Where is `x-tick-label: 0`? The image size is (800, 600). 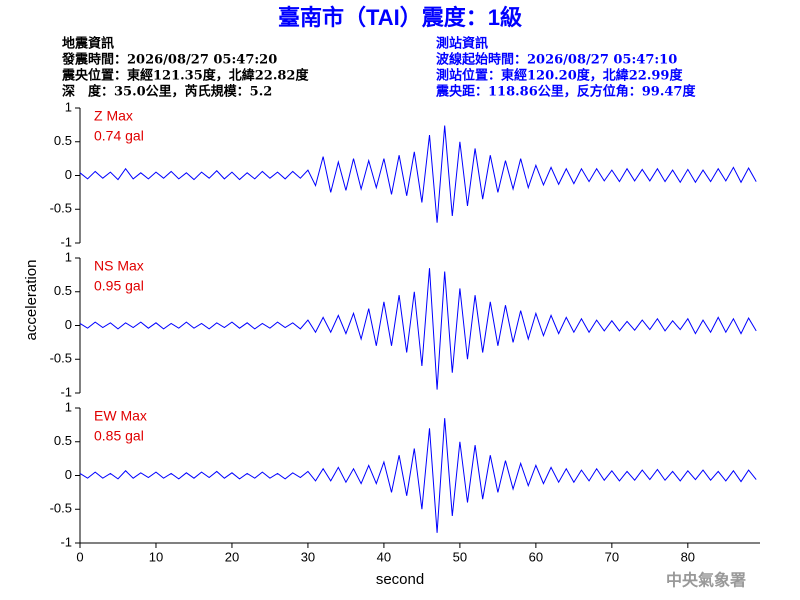
x-tick-label: 0 is located at coordinates (79, 556).